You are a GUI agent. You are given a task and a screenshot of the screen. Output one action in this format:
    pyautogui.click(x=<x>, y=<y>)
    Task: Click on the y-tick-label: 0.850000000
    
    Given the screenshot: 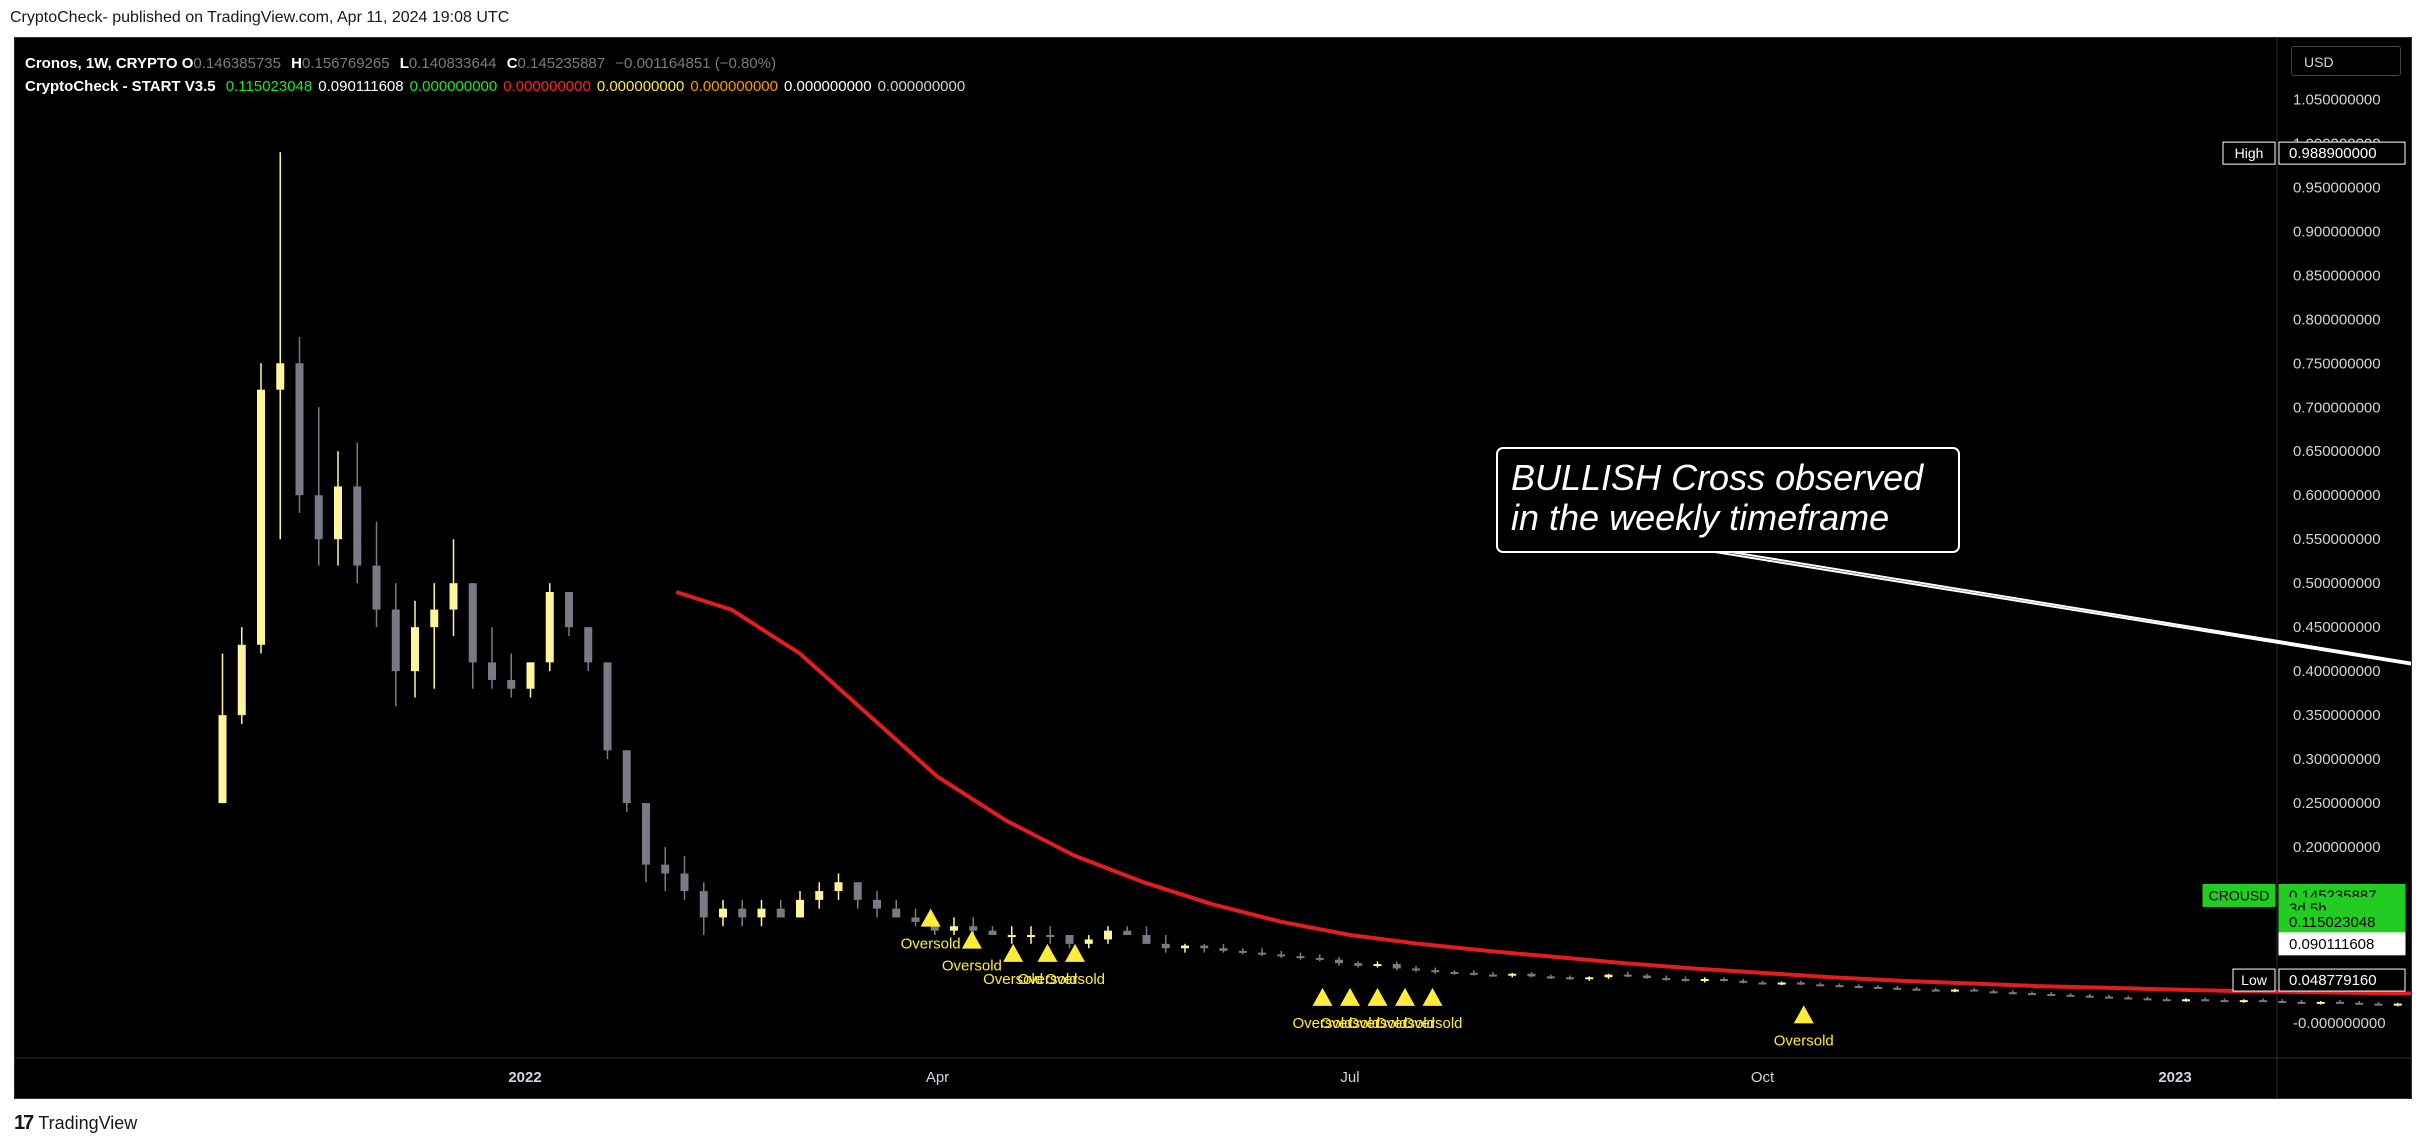 What is the action you would take?
    pyautogui.click(x=2337, y=275)
    